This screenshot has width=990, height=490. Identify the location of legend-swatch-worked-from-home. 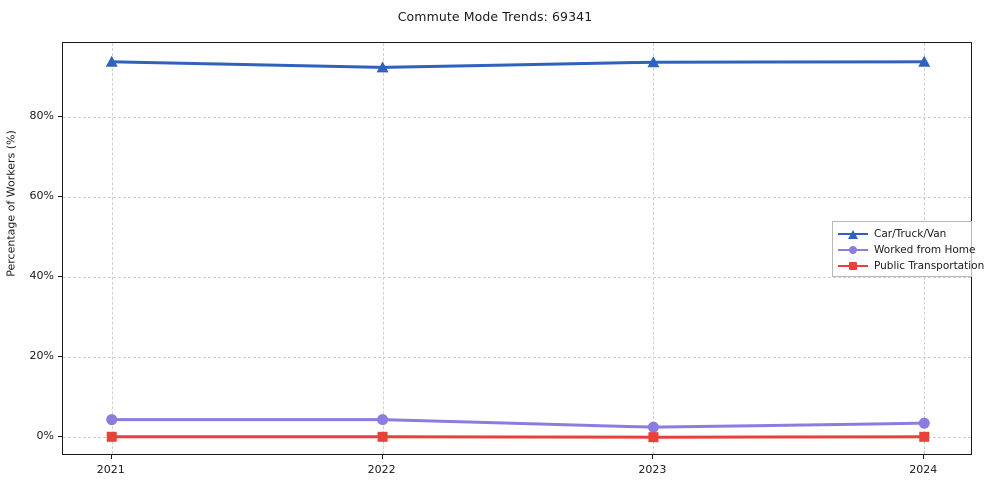
(853, 250).